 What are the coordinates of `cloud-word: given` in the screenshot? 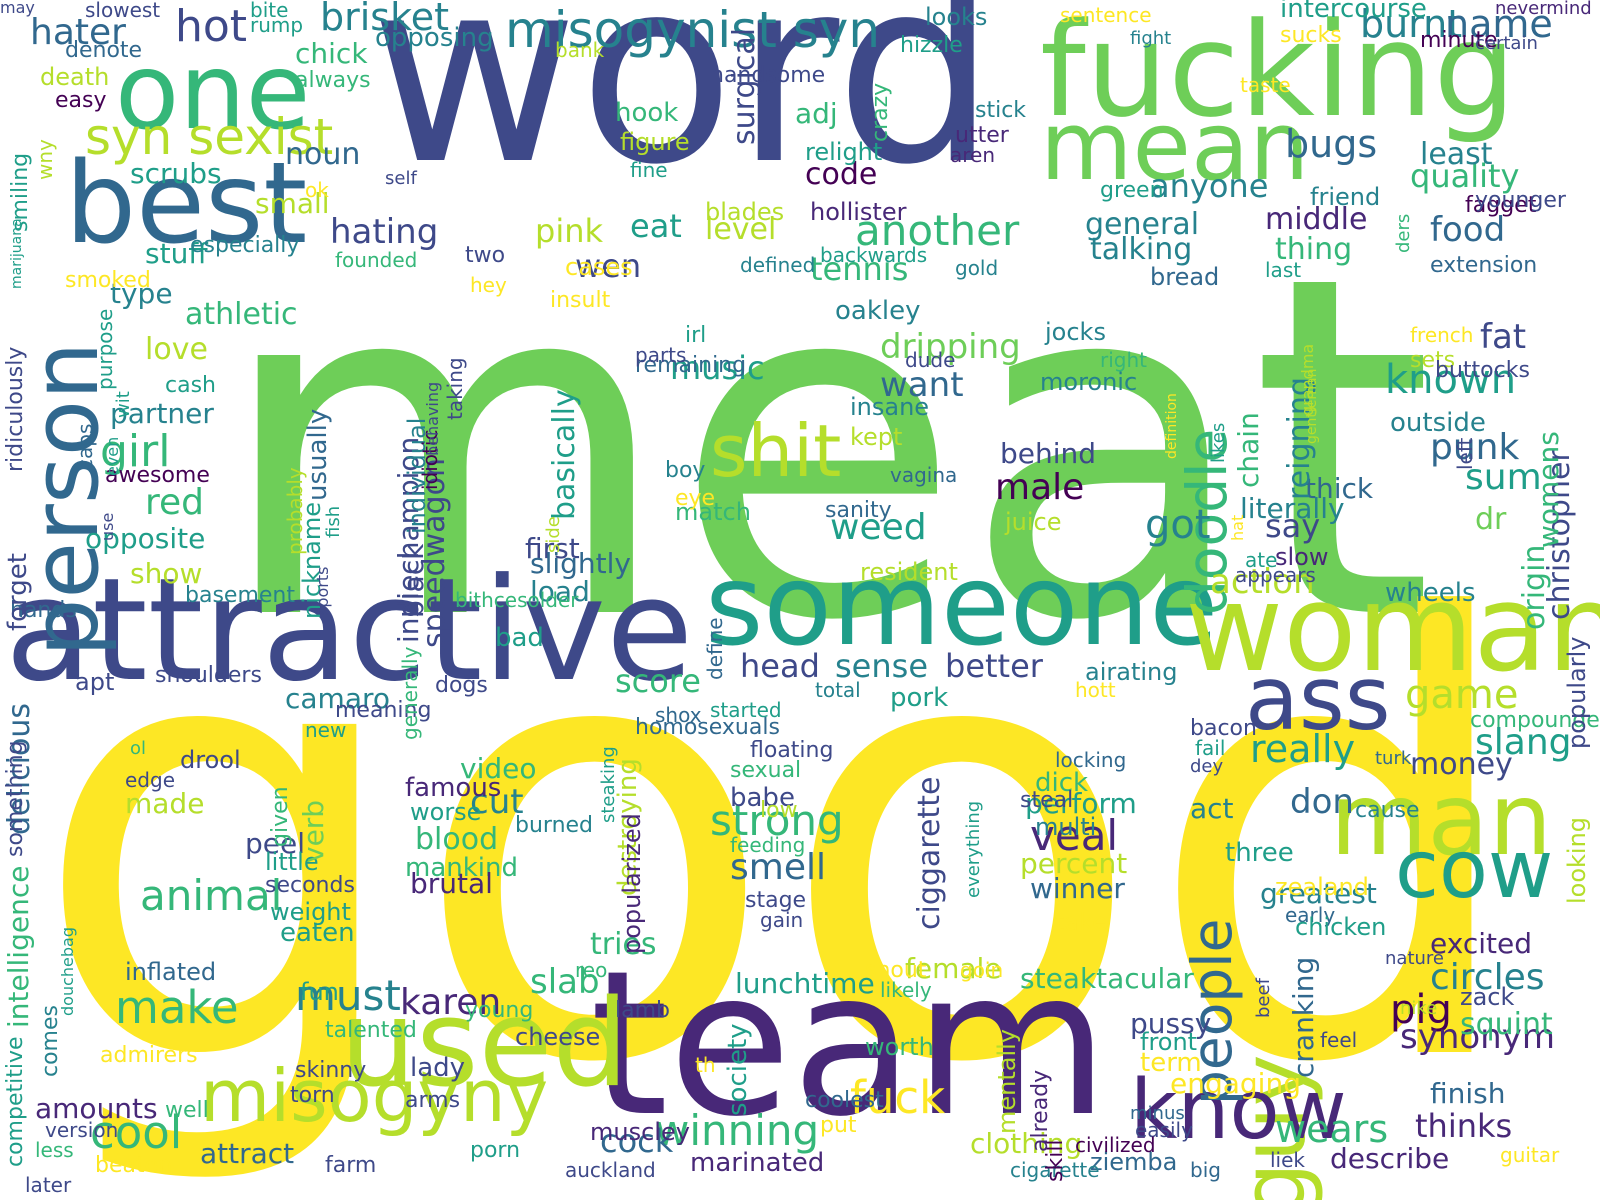 It's located at (280, 816).